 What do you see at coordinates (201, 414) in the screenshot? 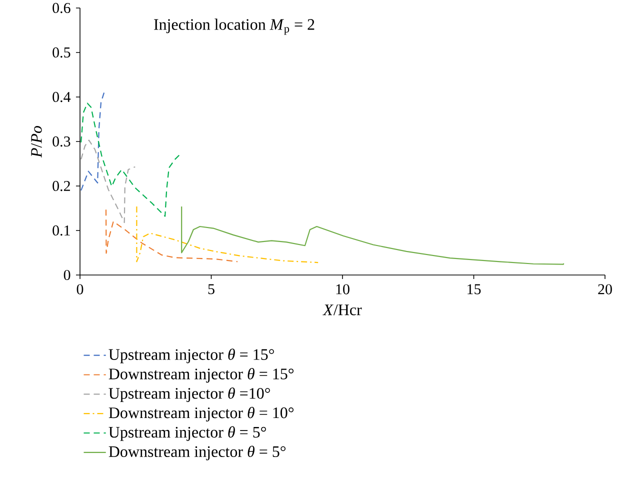
I see `legend-label: Downstream injector θ = 10°` at bounding box center [201, 414].